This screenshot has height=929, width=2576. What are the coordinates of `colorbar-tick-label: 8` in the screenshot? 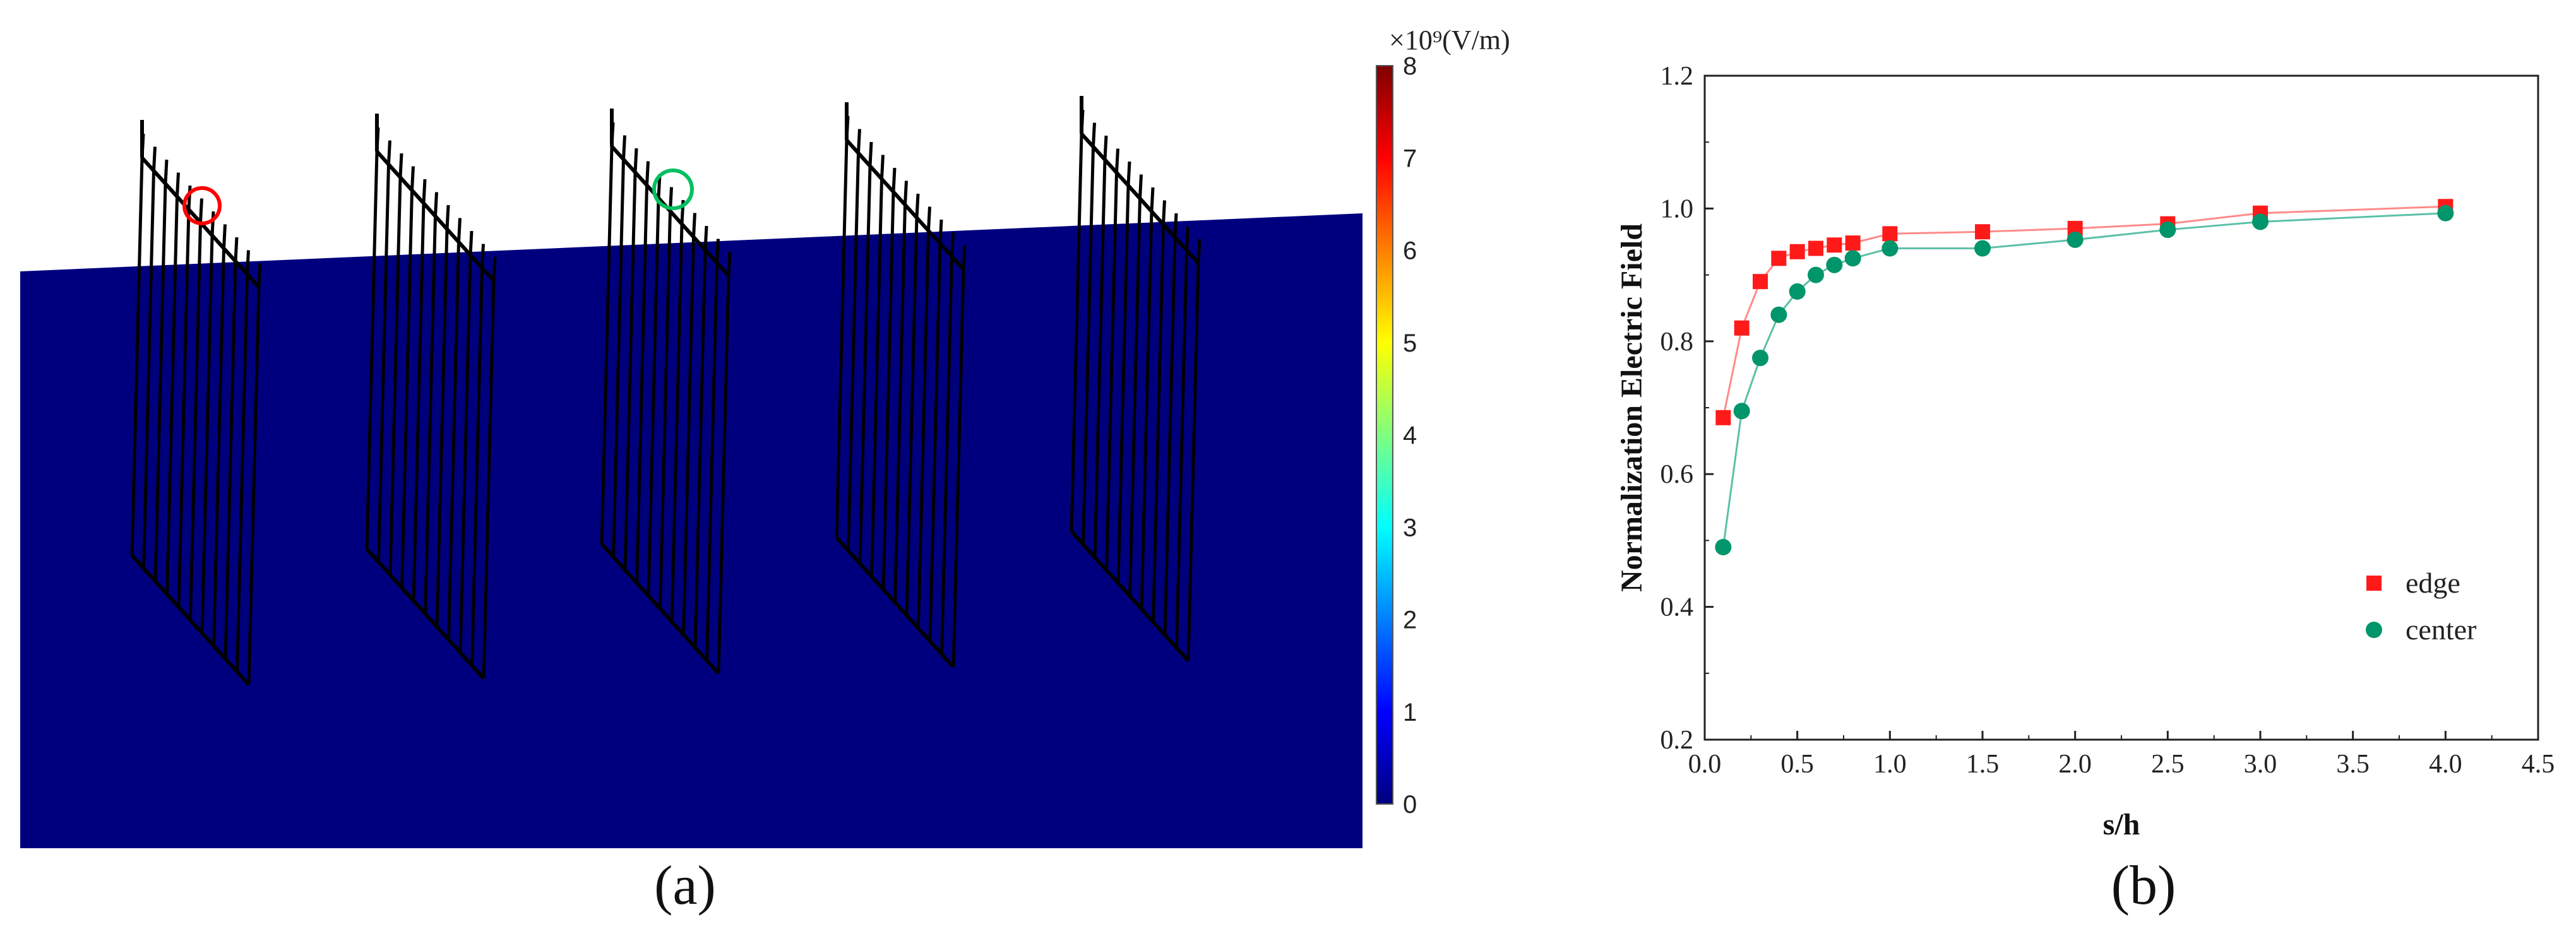 It's located at (1410, 66).